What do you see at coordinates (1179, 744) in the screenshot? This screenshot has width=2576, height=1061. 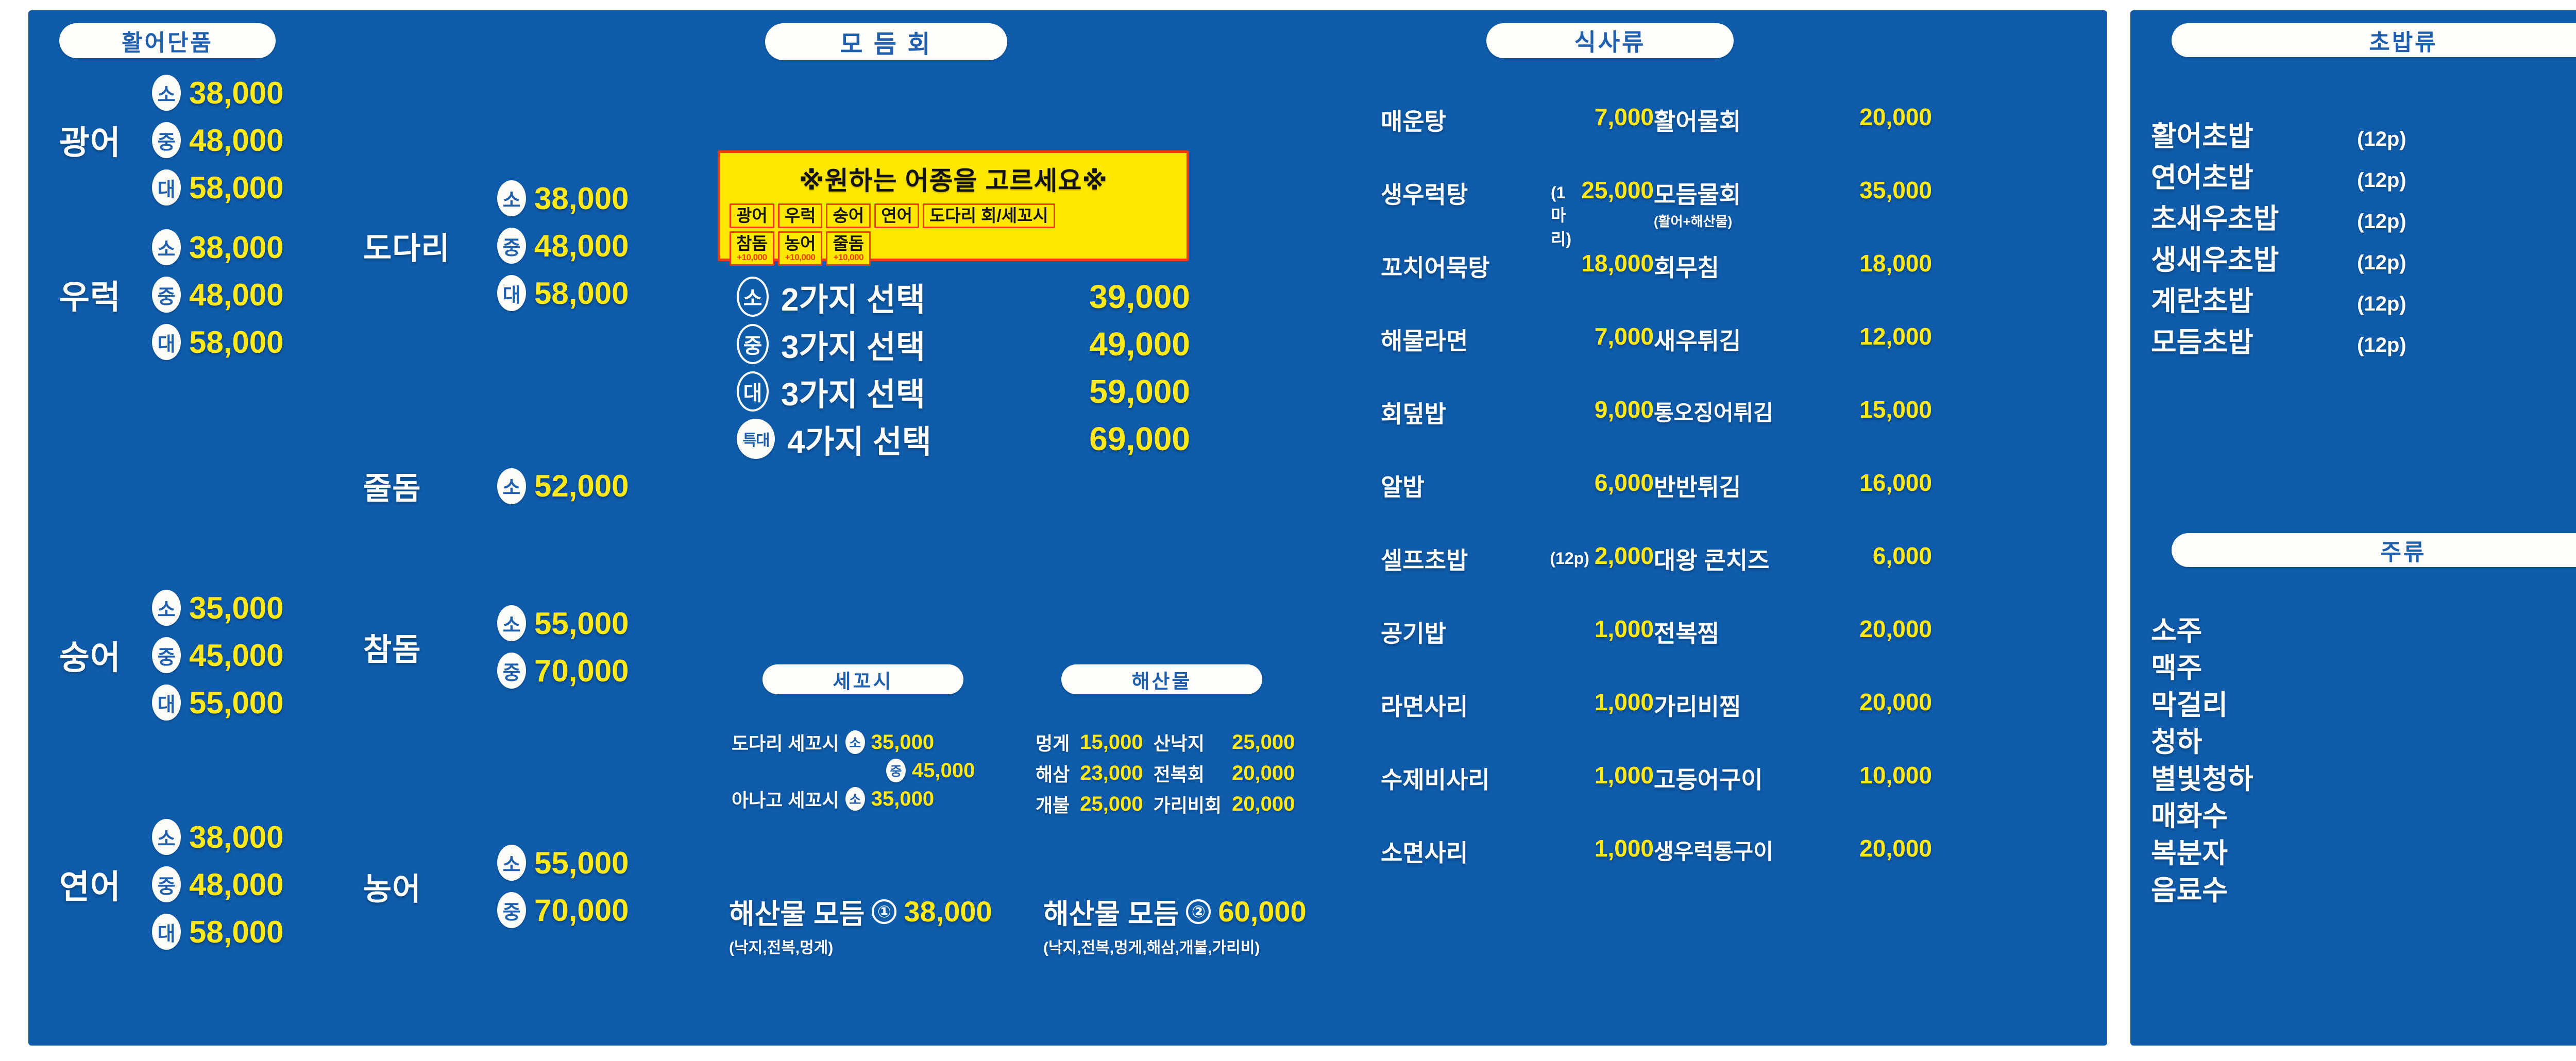 I see `seafood-name: 산낙지` at bounding box center [1179, 744].